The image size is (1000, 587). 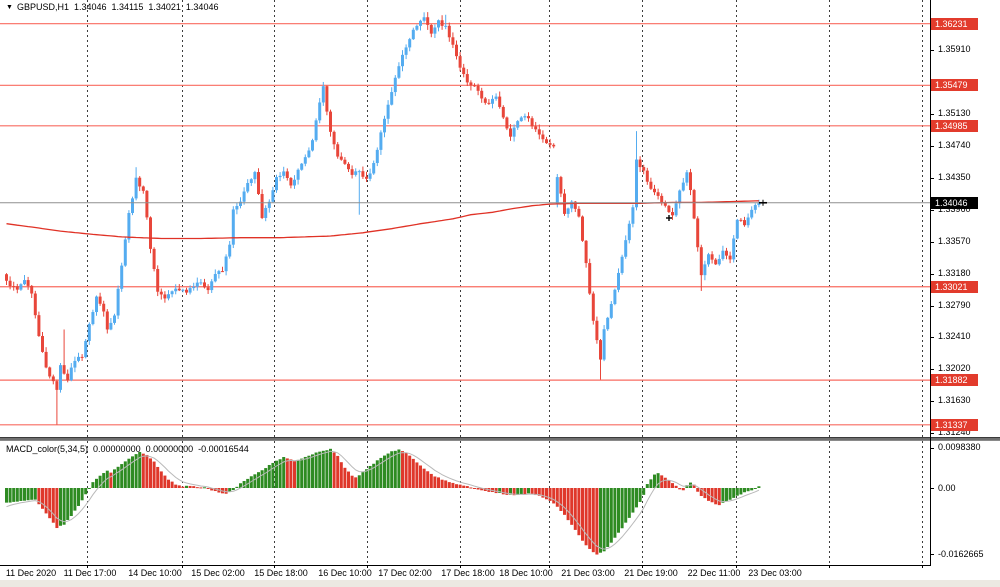 I want to click on time-tick-label: 23 Dec 03:00, so click(x=775, y=573).